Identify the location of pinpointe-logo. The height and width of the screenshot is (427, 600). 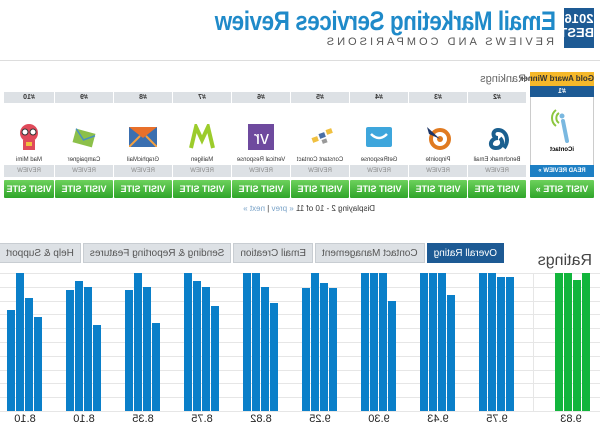
(438, 137).